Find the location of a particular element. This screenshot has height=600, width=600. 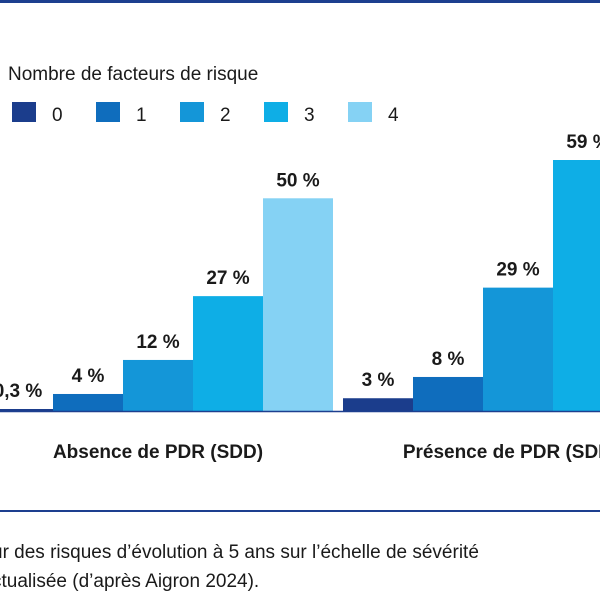

category-label-presence: Présence de PDR (SDP) is located at coordinates (501, 452).